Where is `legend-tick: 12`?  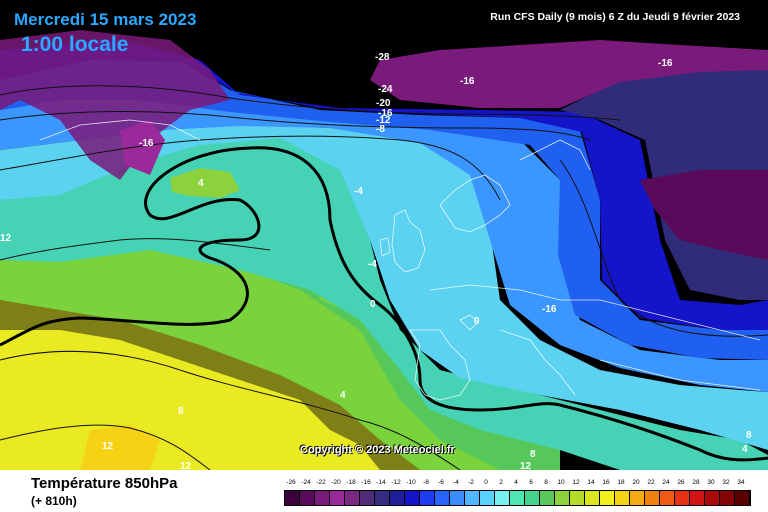 legend-tick: 12 is located at coordinates (576, 482).